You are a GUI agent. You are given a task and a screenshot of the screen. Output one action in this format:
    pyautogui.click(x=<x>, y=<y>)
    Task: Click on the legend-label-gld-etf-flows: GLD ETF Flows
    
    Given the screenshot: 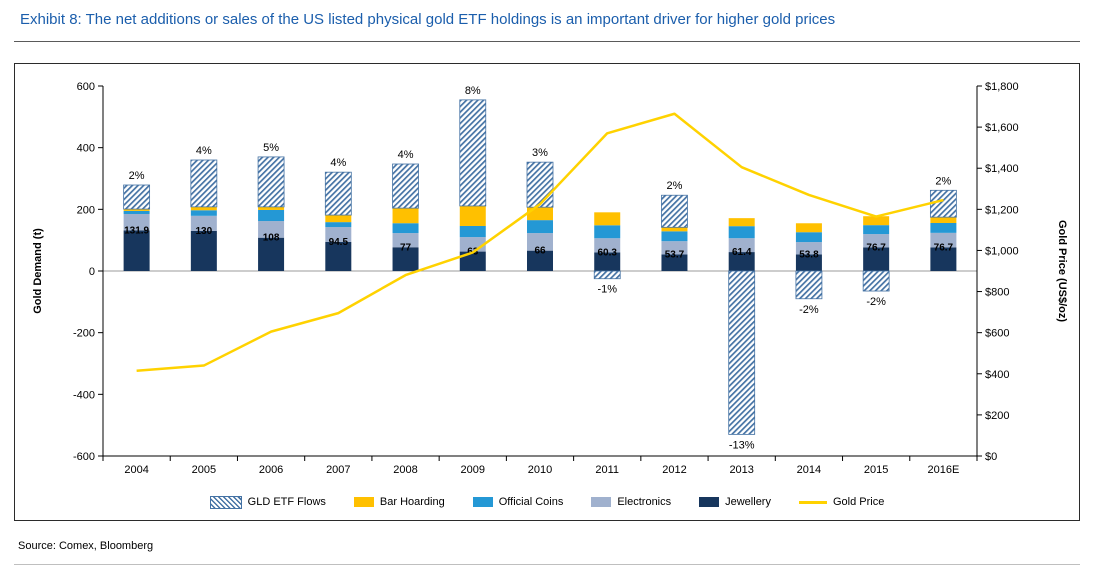 What is the action you would take?
    pyautogui.click(x=286, y=502)
    